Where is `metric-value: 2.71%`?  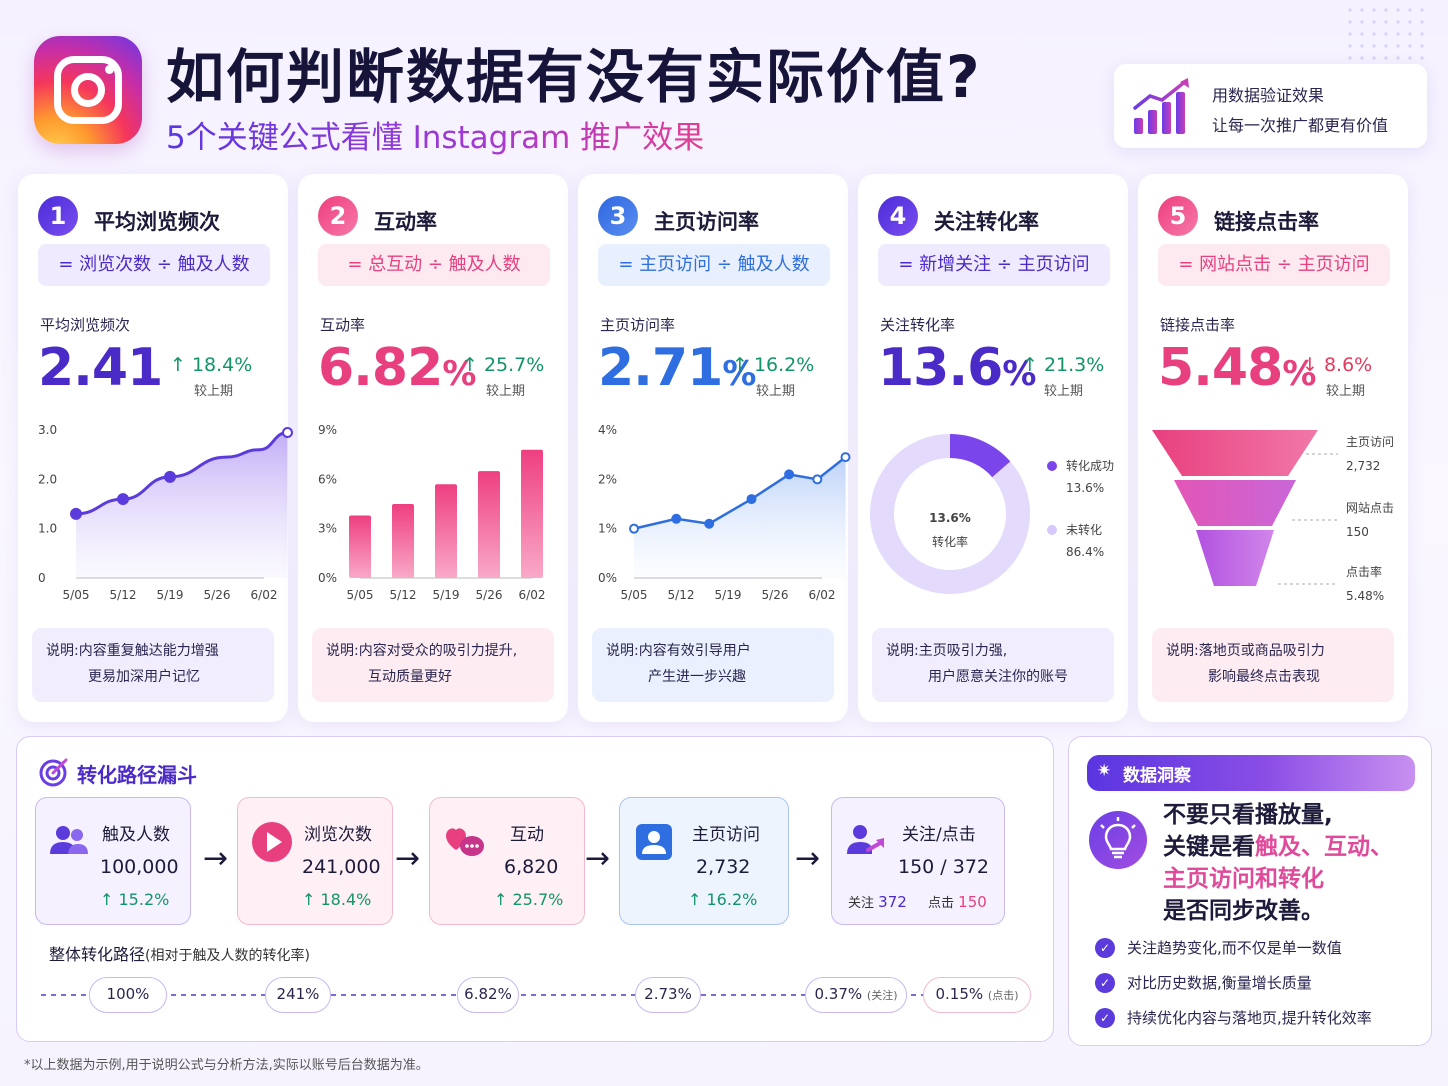 metric-value: 2.71% is located at coordinates (677, 368).